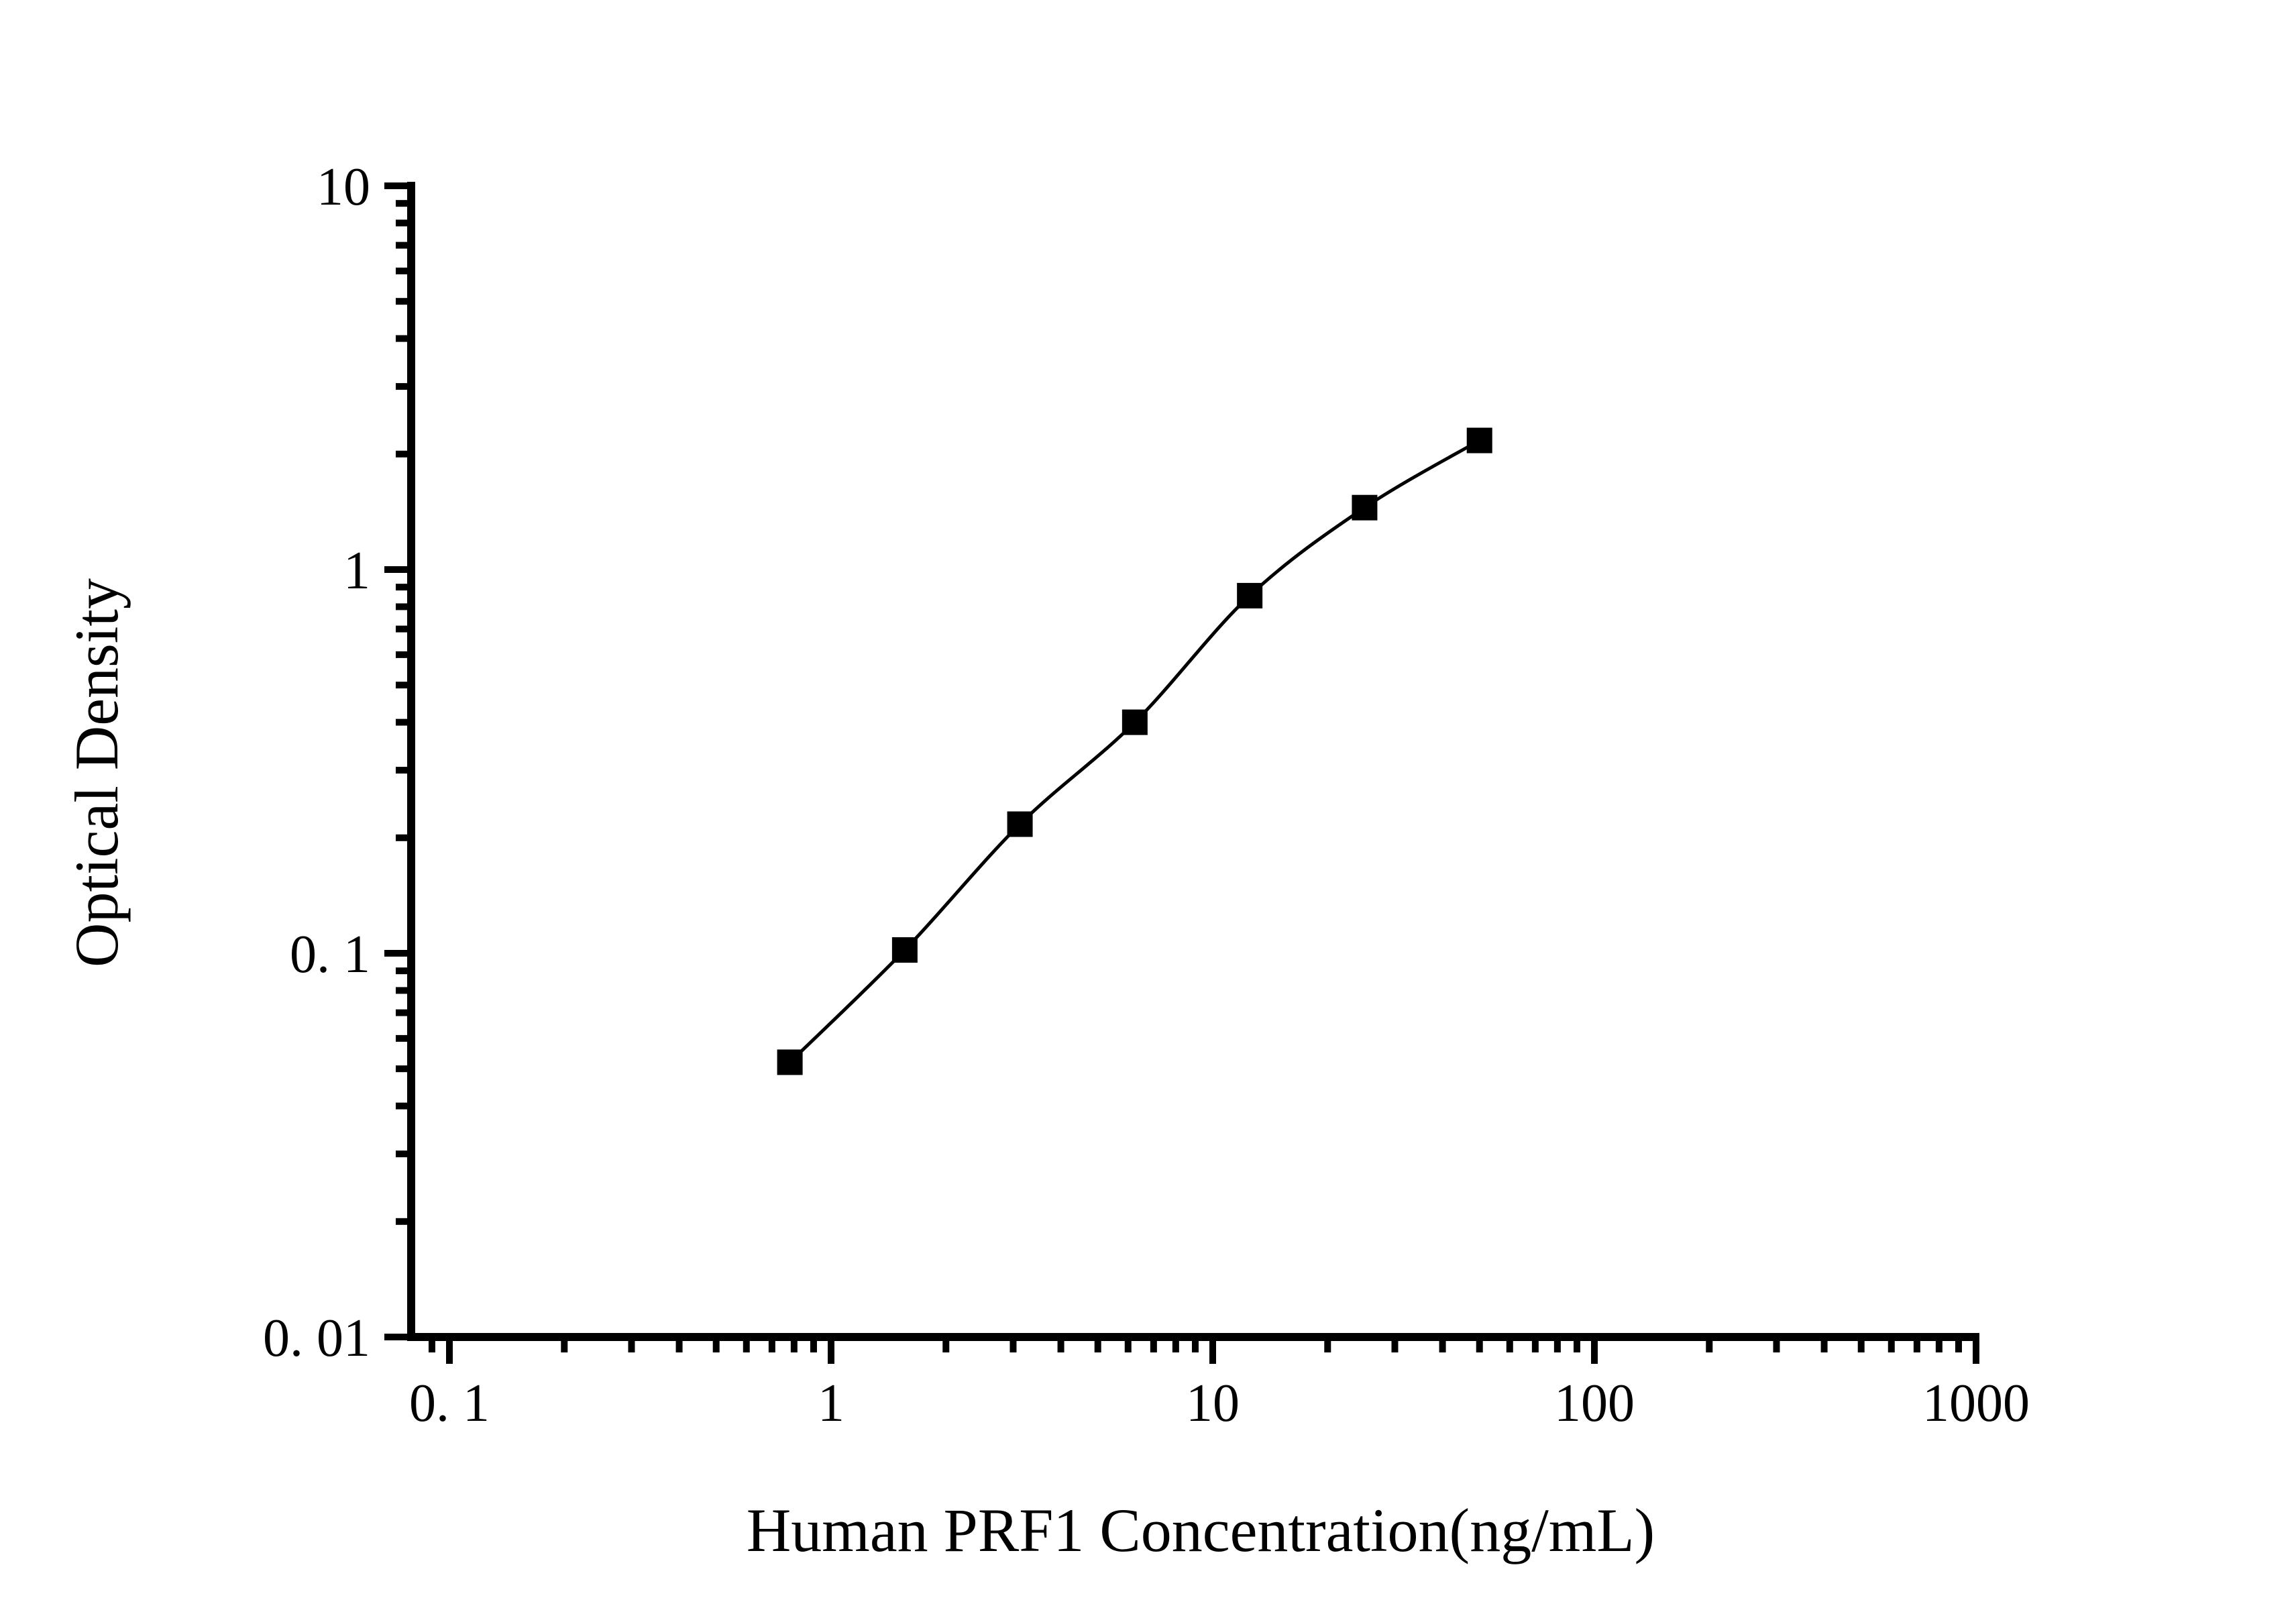 Image resolution: width=2296 pixels, height=1604 pixels. Describe the element at coordinates (1201, 1530) in the screenshot. I see `x-axis-title: Human PRF1 Concentration(ng/mL)` at that location.